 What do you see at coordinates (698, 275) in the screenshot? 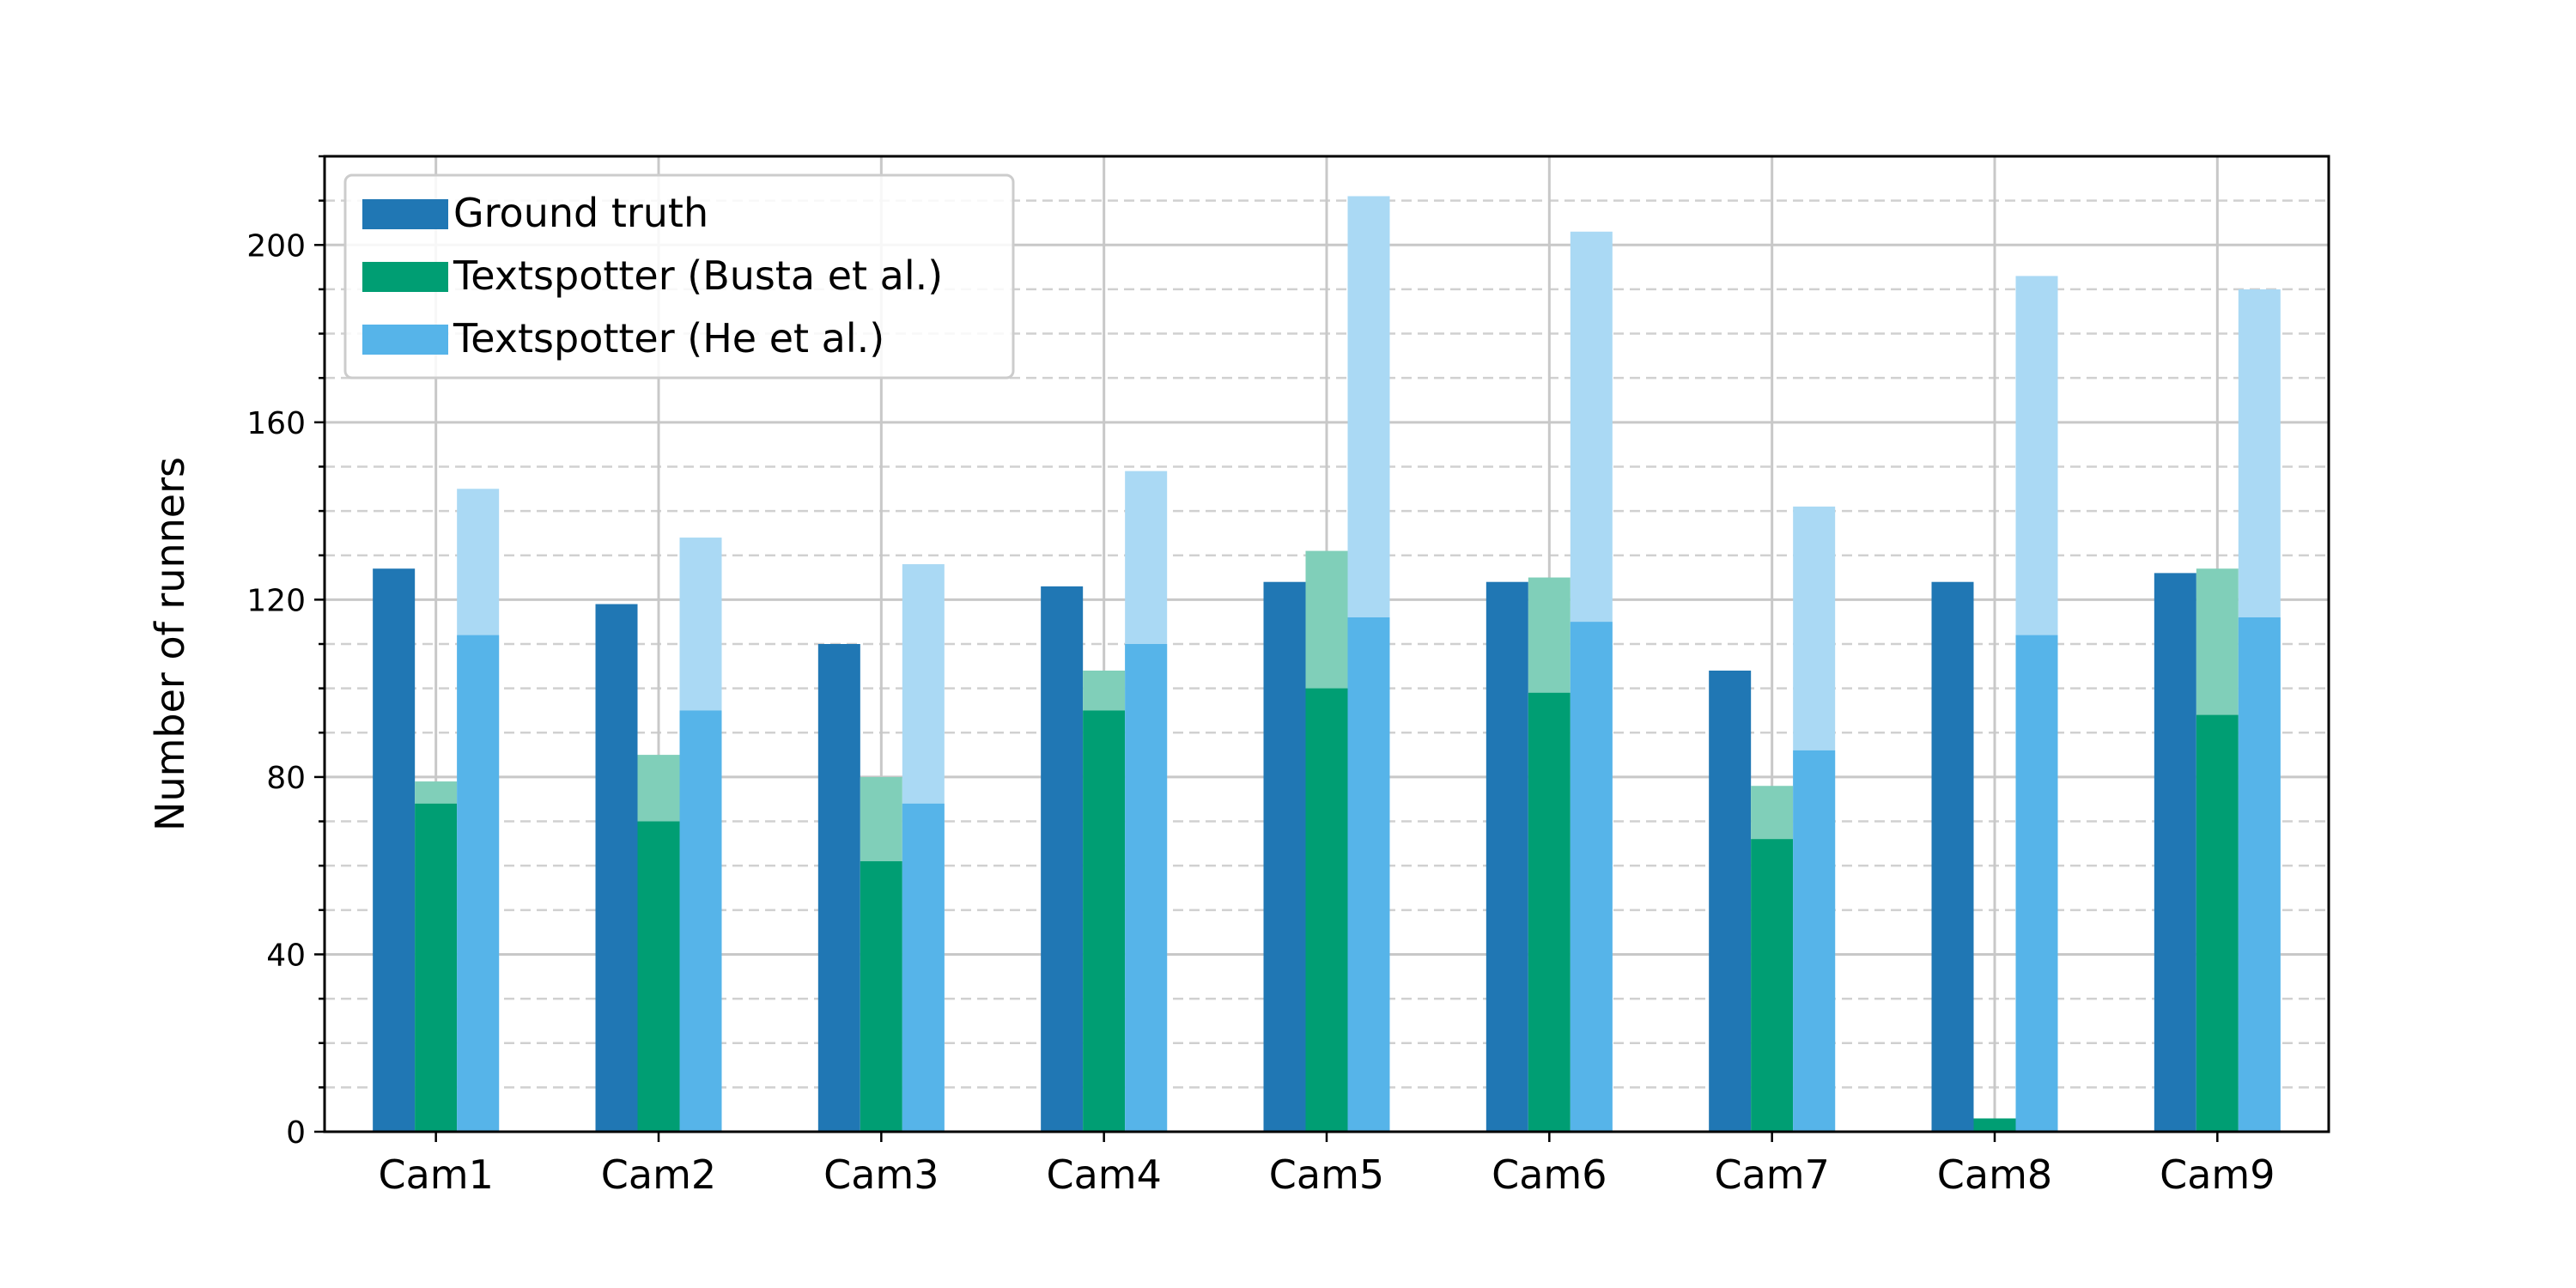
I see `legend-label-2: Textspotter (Busta et al.)` at bounding box center [698, 275].